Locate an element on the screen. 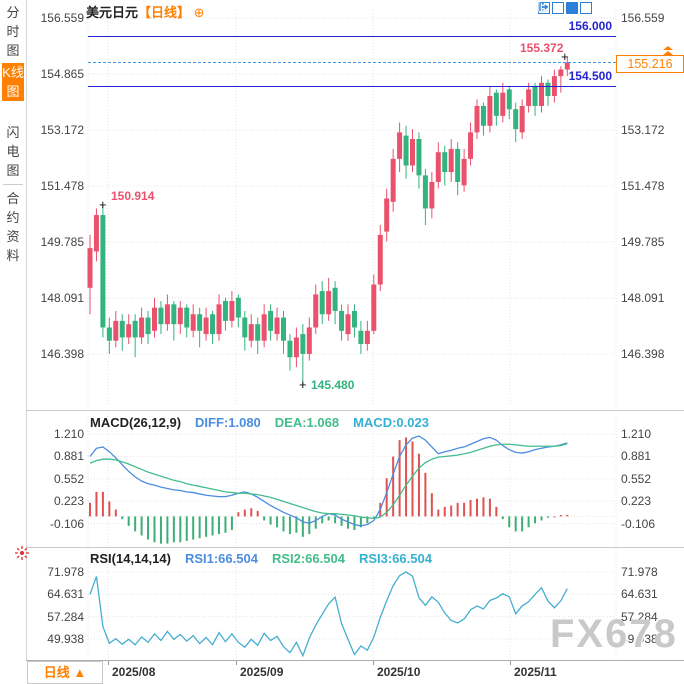 The width and height of the screenshot is (684, 684). sidebar-divider is located at coordinates (13, 184).